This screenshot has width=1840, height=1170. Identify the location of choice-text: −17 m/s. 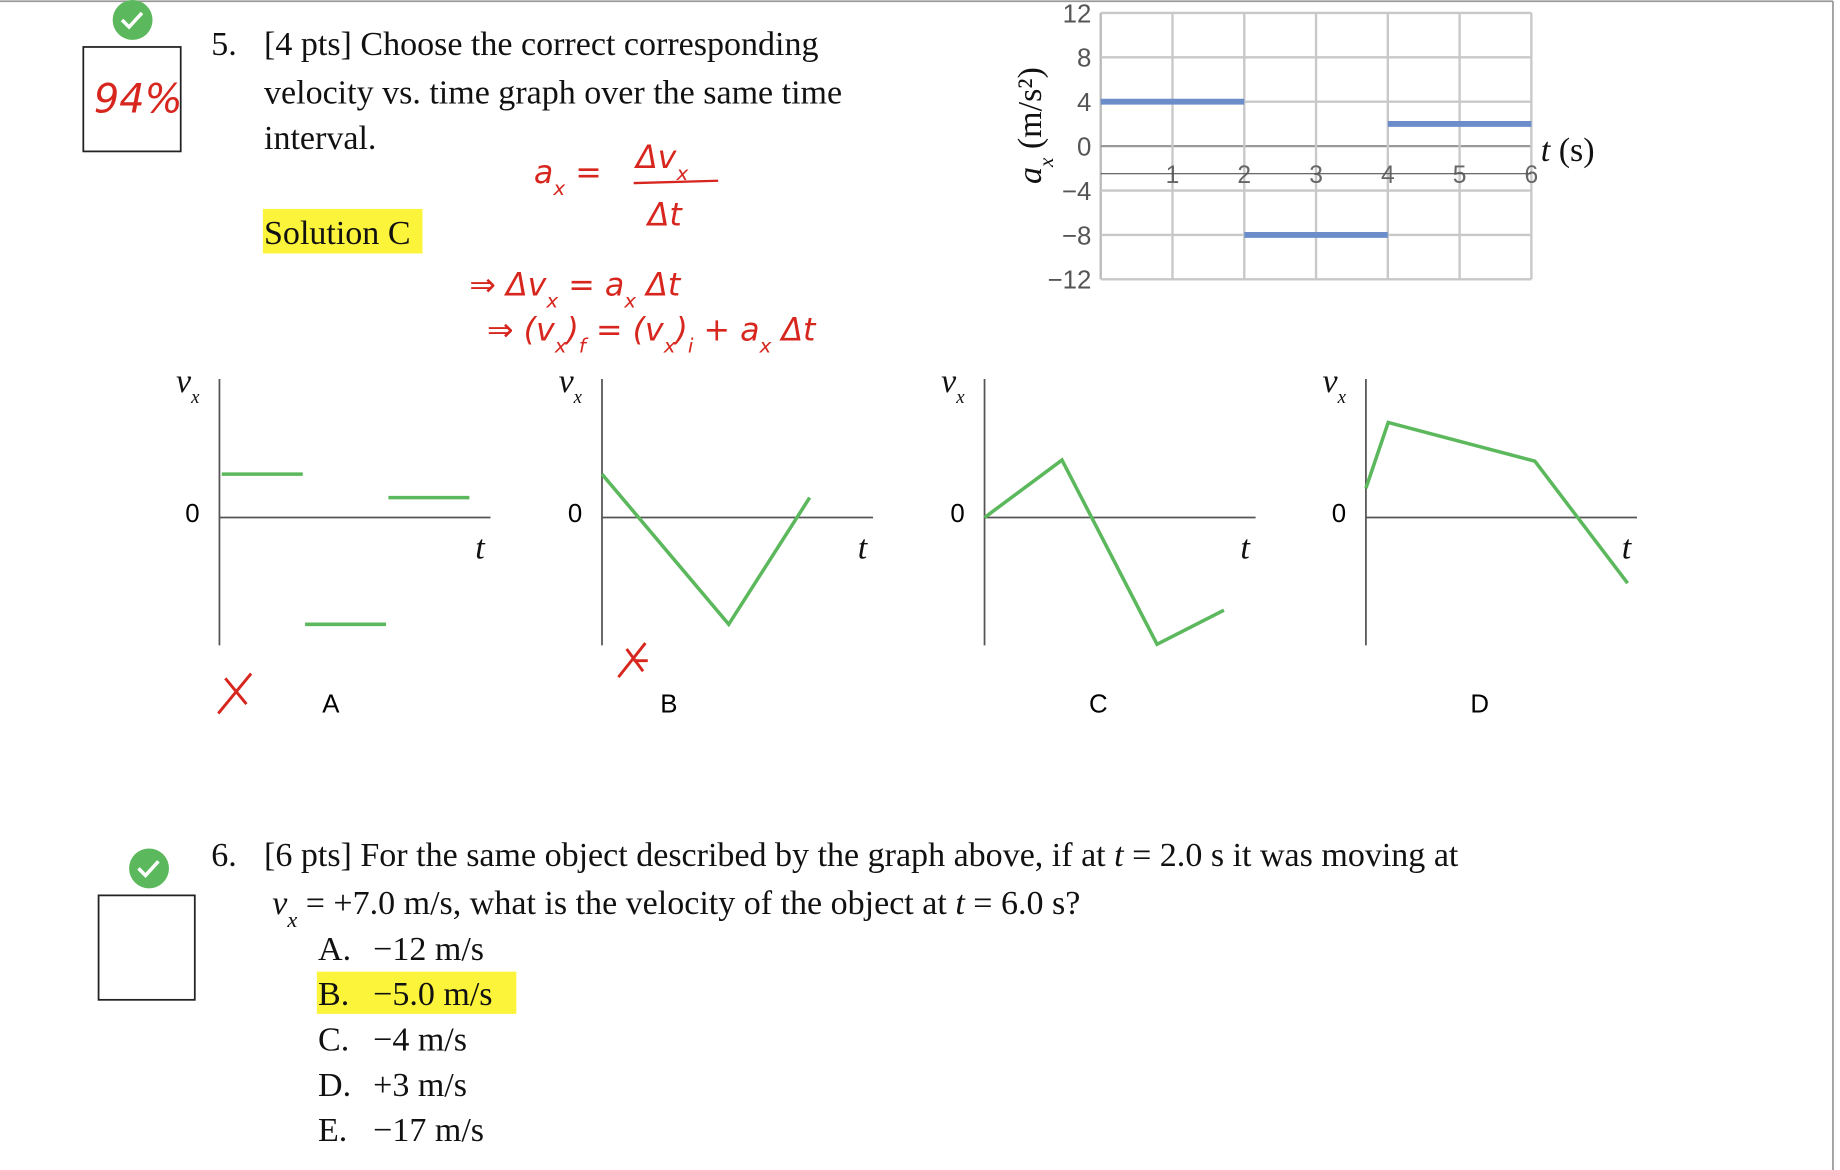
(428, 1130).